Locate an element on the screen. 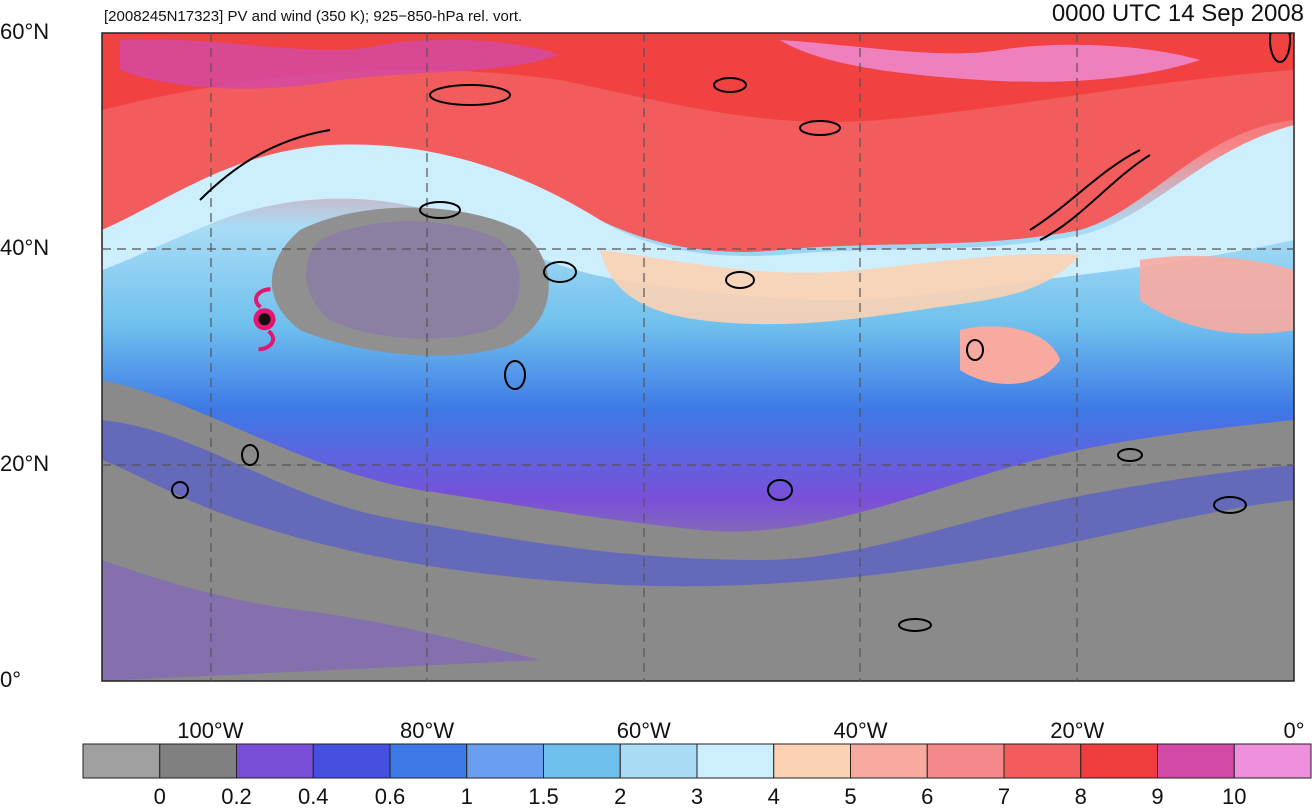  colorbar-label: 3 is located at coordinates (697, 796).